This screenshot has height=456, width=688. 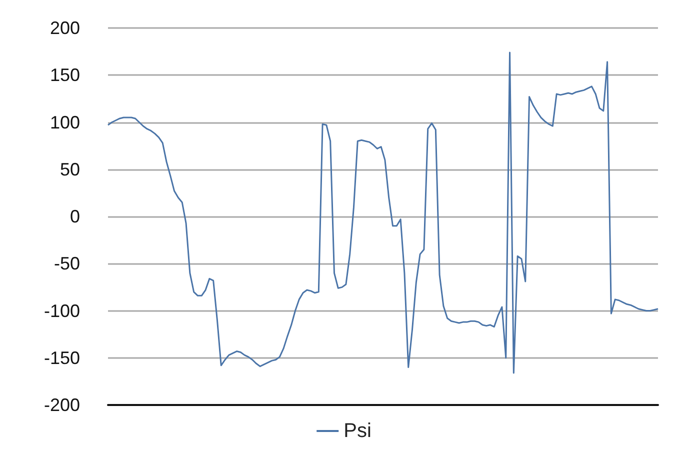 I want to click on y-tick-label: 100, so click(x=65, y=122).